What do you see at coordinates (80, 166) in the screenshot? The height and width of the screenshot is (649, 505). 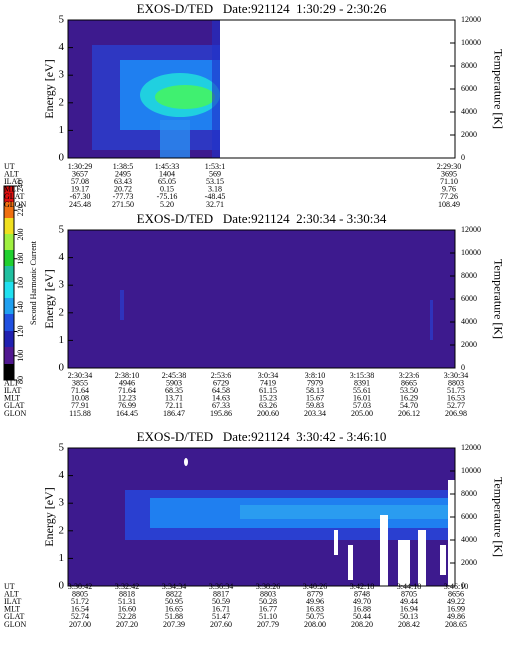 I see `ephemeris-value: 1:30:29` at bounding box center [80, 166].